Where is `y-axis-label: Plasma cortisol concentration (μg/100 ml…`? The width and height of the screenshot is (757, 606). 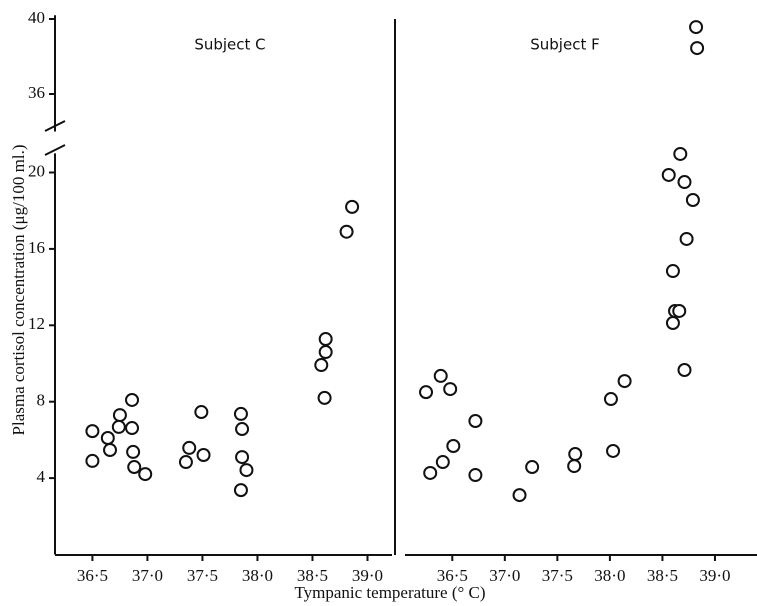 y-axis-label: Plasma cortisol concentration (μg/100 ml… is located at coordinates (18, 290).